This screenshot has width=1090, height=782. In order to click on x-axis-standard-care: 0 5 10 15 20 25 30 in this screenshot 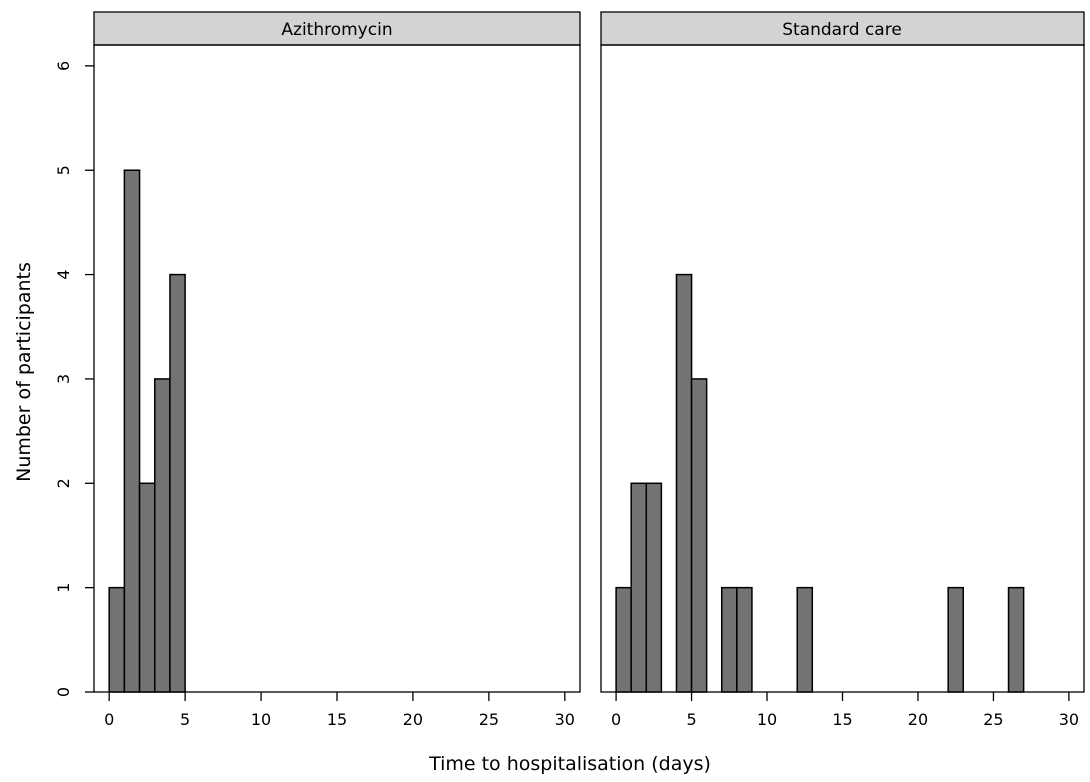, I will do `click(845, 710)`.